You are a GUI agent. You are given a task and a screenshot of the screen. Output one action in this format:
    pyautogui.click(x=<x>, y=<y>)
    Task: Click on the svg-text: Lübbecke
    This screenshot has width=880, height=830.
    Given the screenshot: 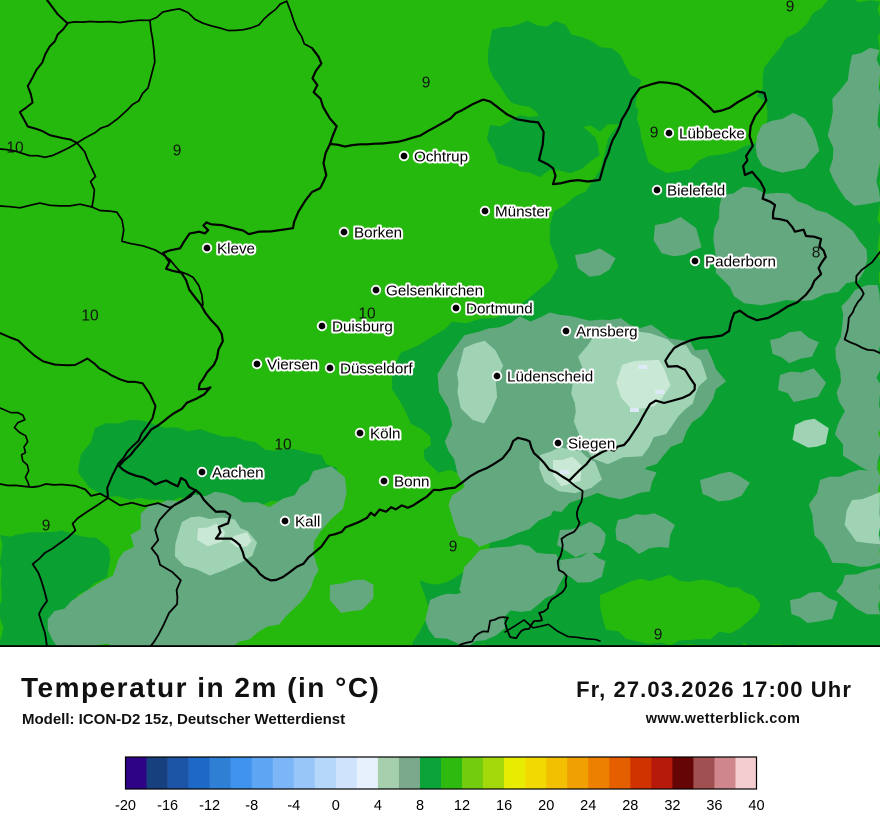 What is the action you would take?
    pyautogui.click(x=712, y=134)
    